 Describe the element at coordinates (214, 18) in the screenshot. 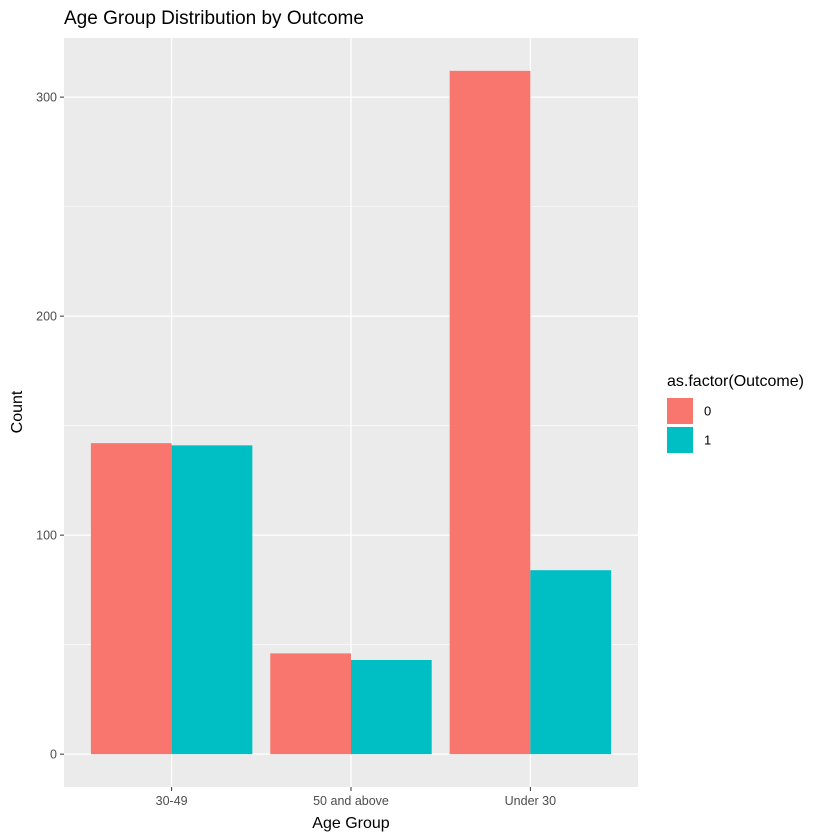

I see `chart-title: Age Group Distribution by Outcome` at that location.